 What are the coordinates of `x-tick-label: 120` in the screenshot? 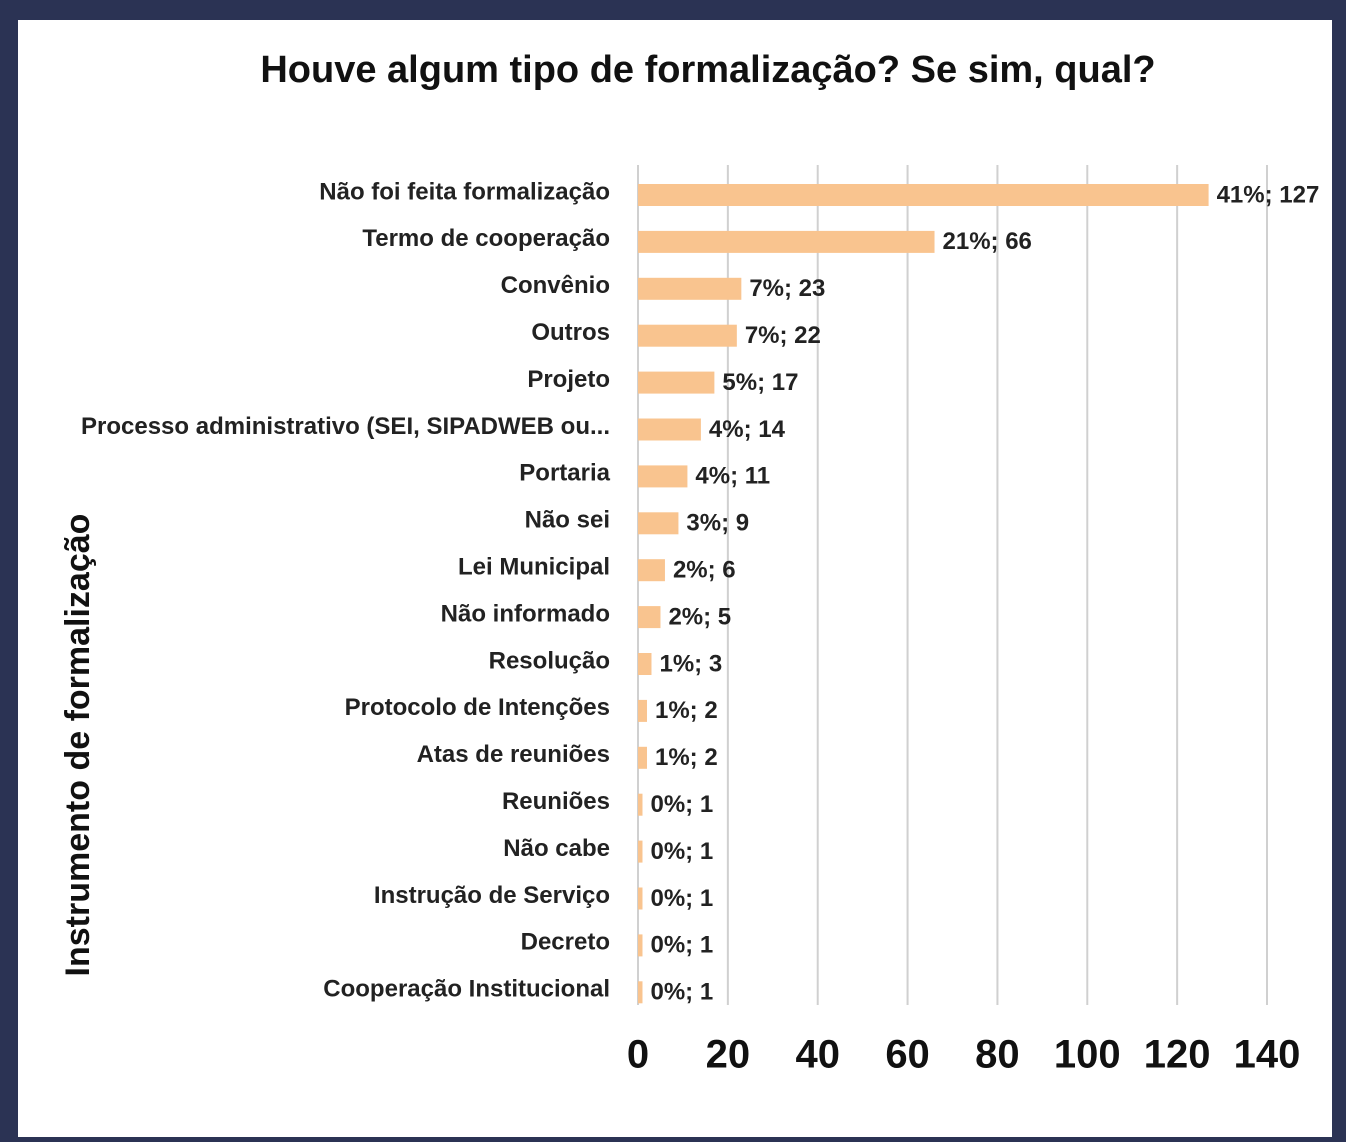 It's located at (1177, 1055).